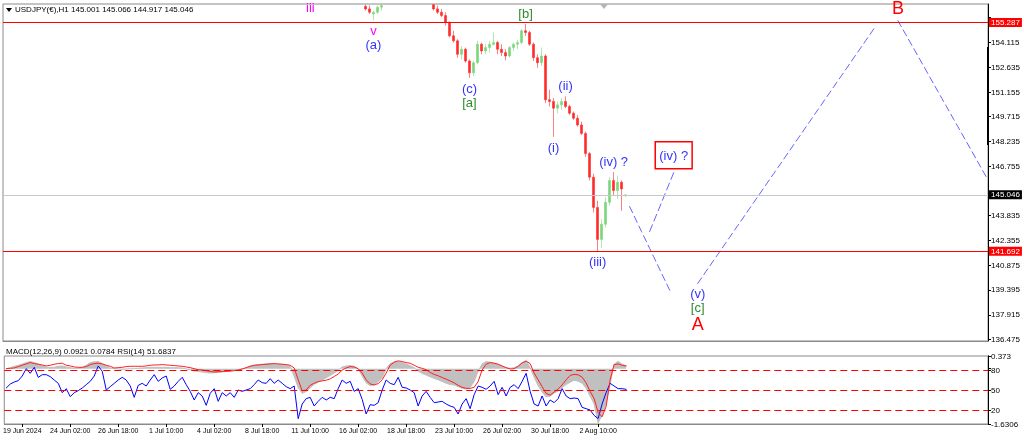 Image resolution: width=1024 pixels, height=441 pixels. Describe the element at coordinates (996, 411) in the screenshot. I see `y-tick-label: 20` at that location.